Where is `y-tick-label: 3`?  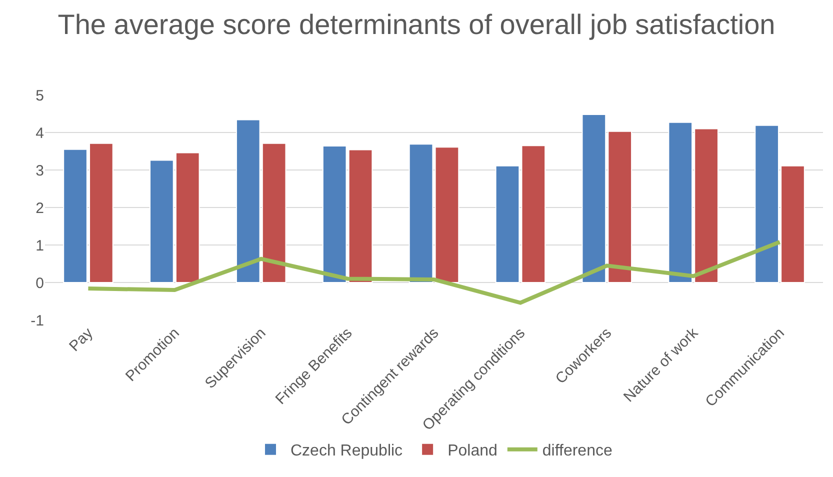 y-tick-label: 3 is located at coordinates (40, 171).